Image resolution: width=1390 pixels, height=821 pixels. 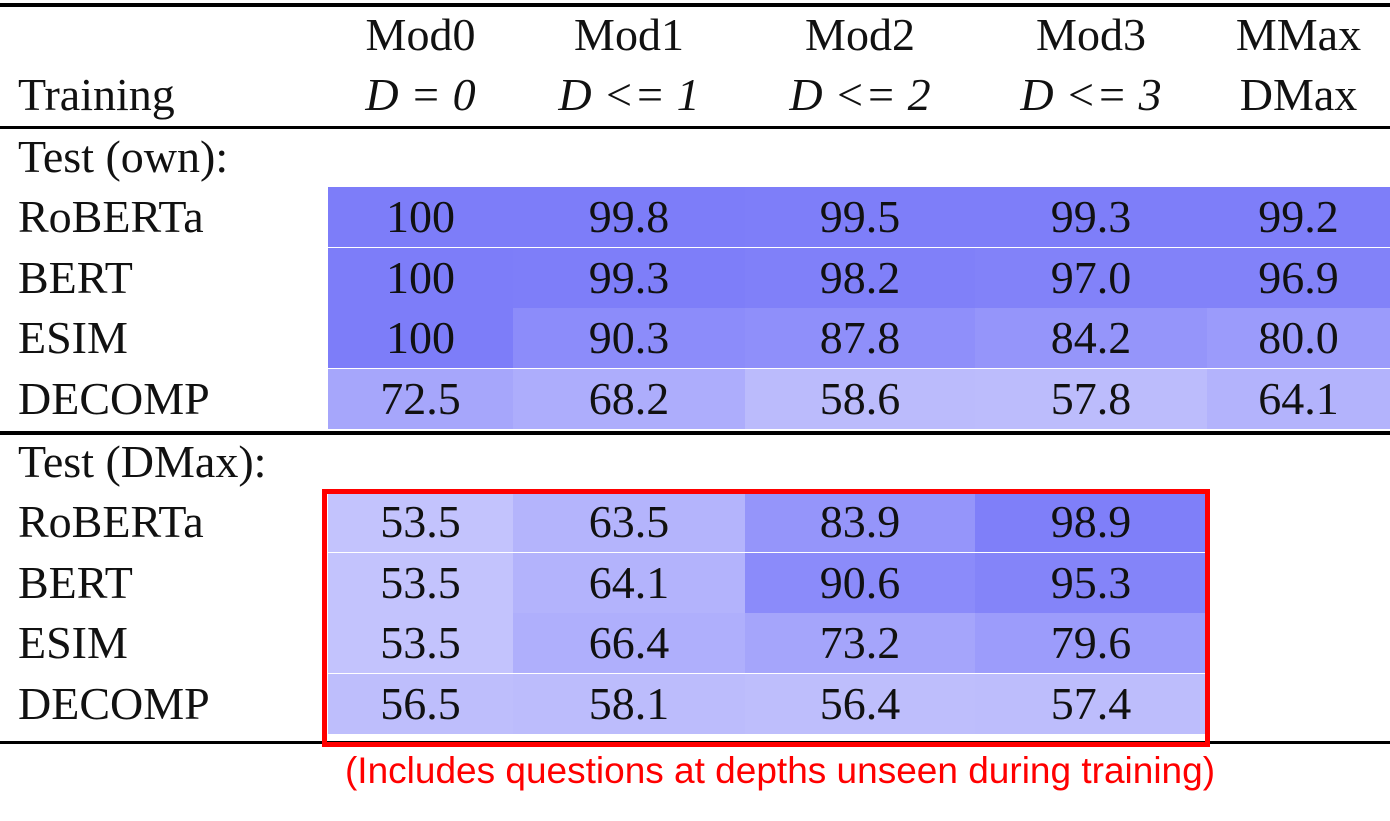 I want to click on cell-value: 58.1, so click(x=629, y=703).